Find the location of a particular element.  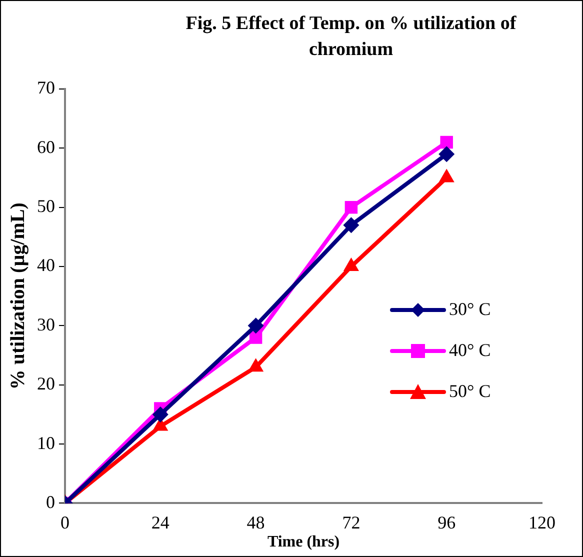

y-tick-label: 40 is located at coordinates (46, 265).